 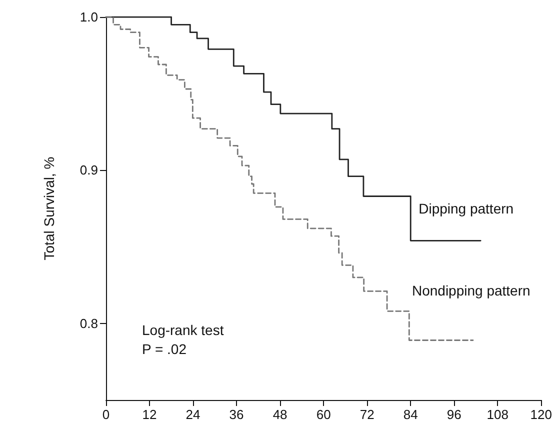 I want to click on series-label: Dipping pattern, so click(x=466, y=208).